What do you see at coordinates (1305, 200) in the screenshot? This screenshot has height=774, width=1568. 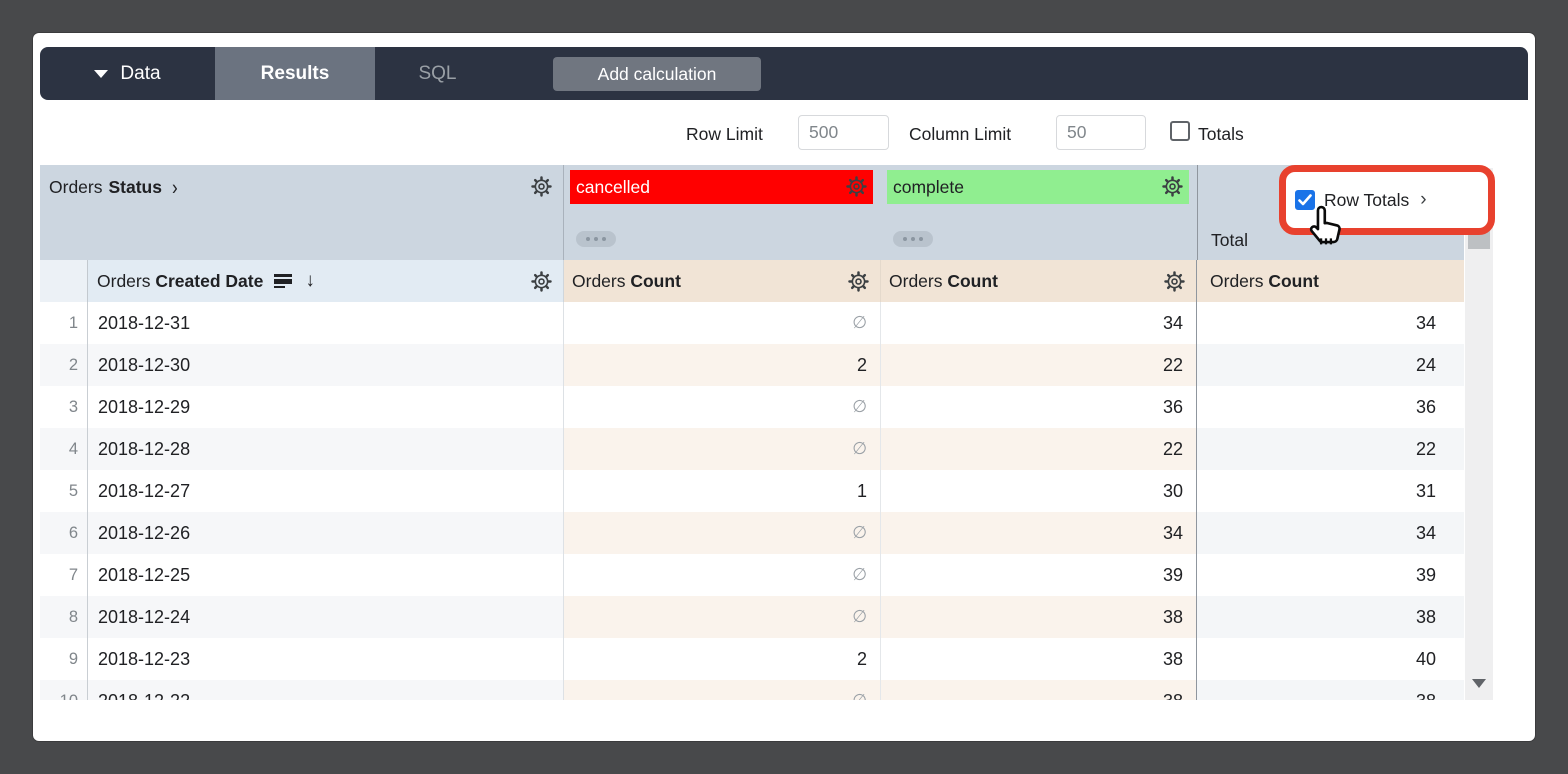 I see `row-totals-checkbox` at bounding box center [1305, 200].